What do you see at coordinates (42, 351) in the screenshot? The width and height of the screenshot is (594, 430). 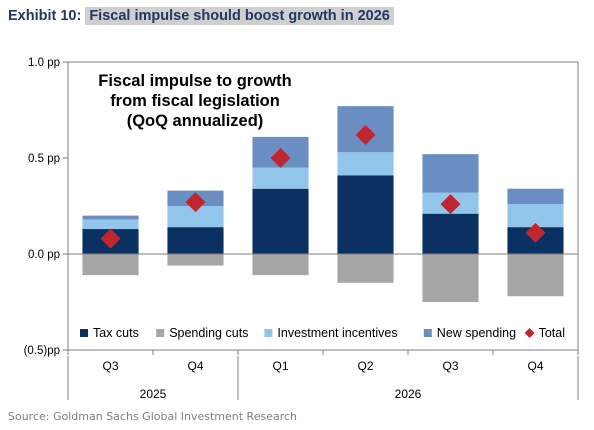 I see `y-tick-label: (0.5)pp` at bounding box center [42, 351].